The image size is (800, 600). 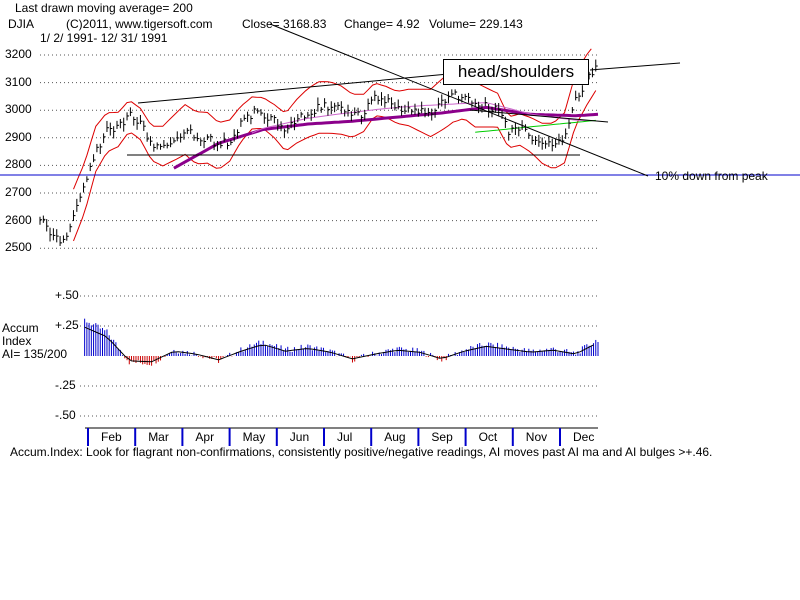 I want to click on ma-200-line, so click(x=386, y=137).